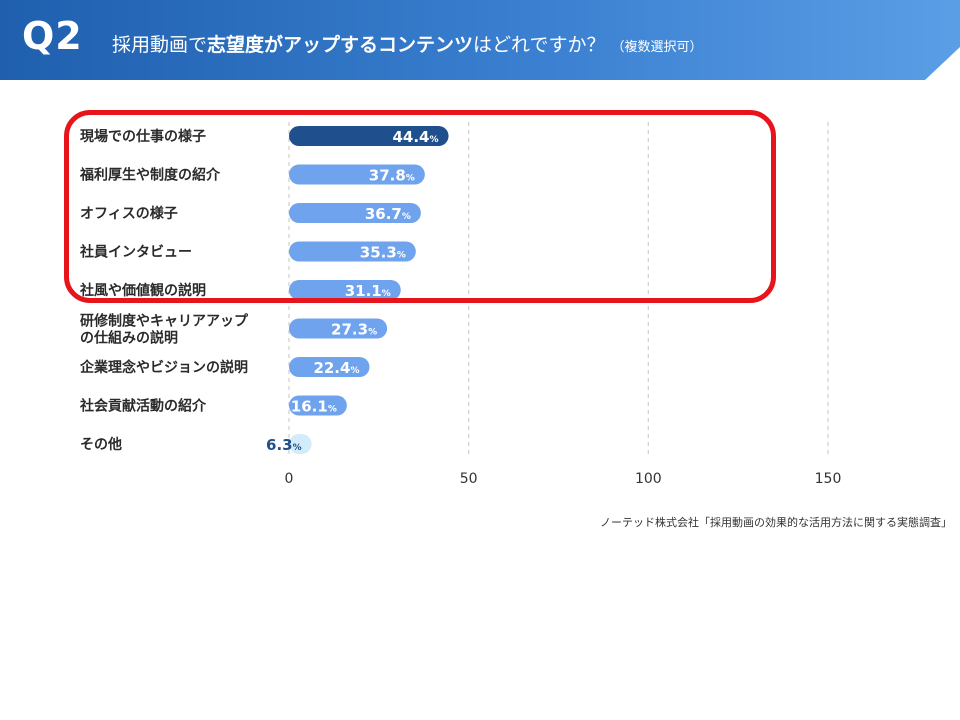 This screenshot has width=960, height=720. What do you see at coordinates (776, 522) in the screenshot?
I see `source-credit: ノーテッド株式会社「採用動画の効果的な活用方法に関する実態調査」` at bounding box center [776, 522].